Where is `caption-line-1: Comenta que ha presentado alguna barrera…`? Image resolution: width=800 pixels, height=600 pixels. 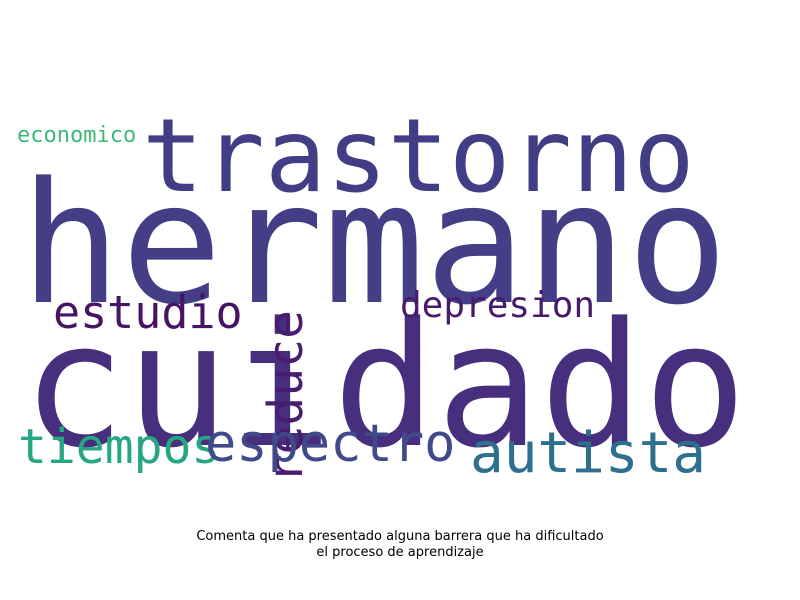
caption-line-1: Comenta que ha presentado alguna barrera… is located at coordinates (400, 536).